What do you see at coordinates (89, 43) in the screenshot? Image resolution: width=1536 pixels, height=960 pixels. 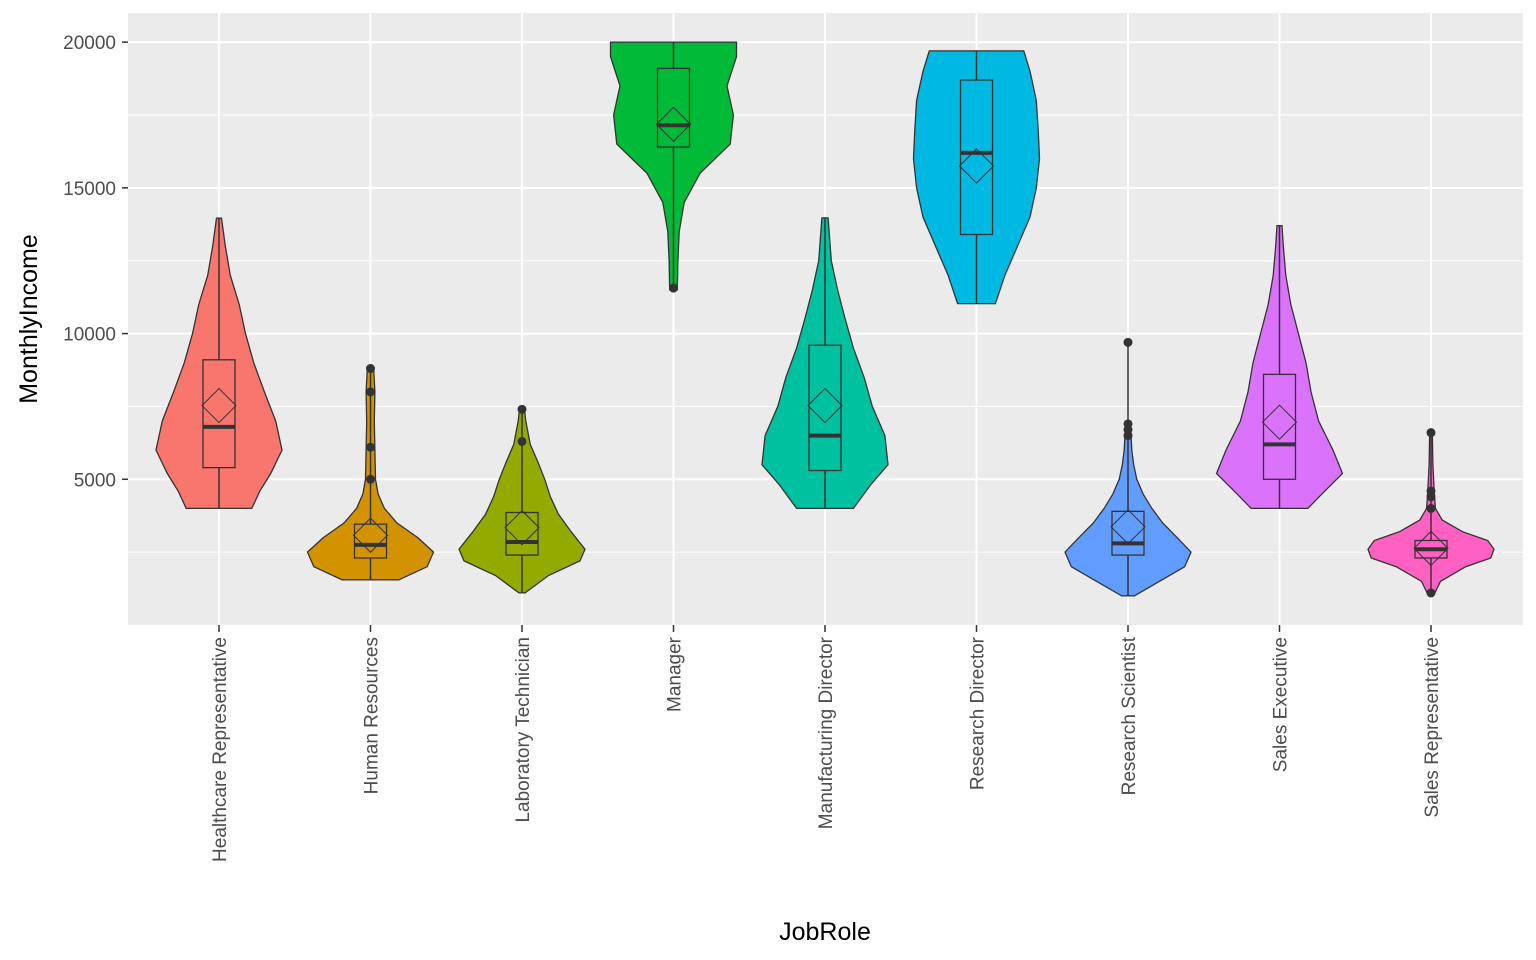 I see `y-tick-label: 20000` at bounding box center [89, 43].